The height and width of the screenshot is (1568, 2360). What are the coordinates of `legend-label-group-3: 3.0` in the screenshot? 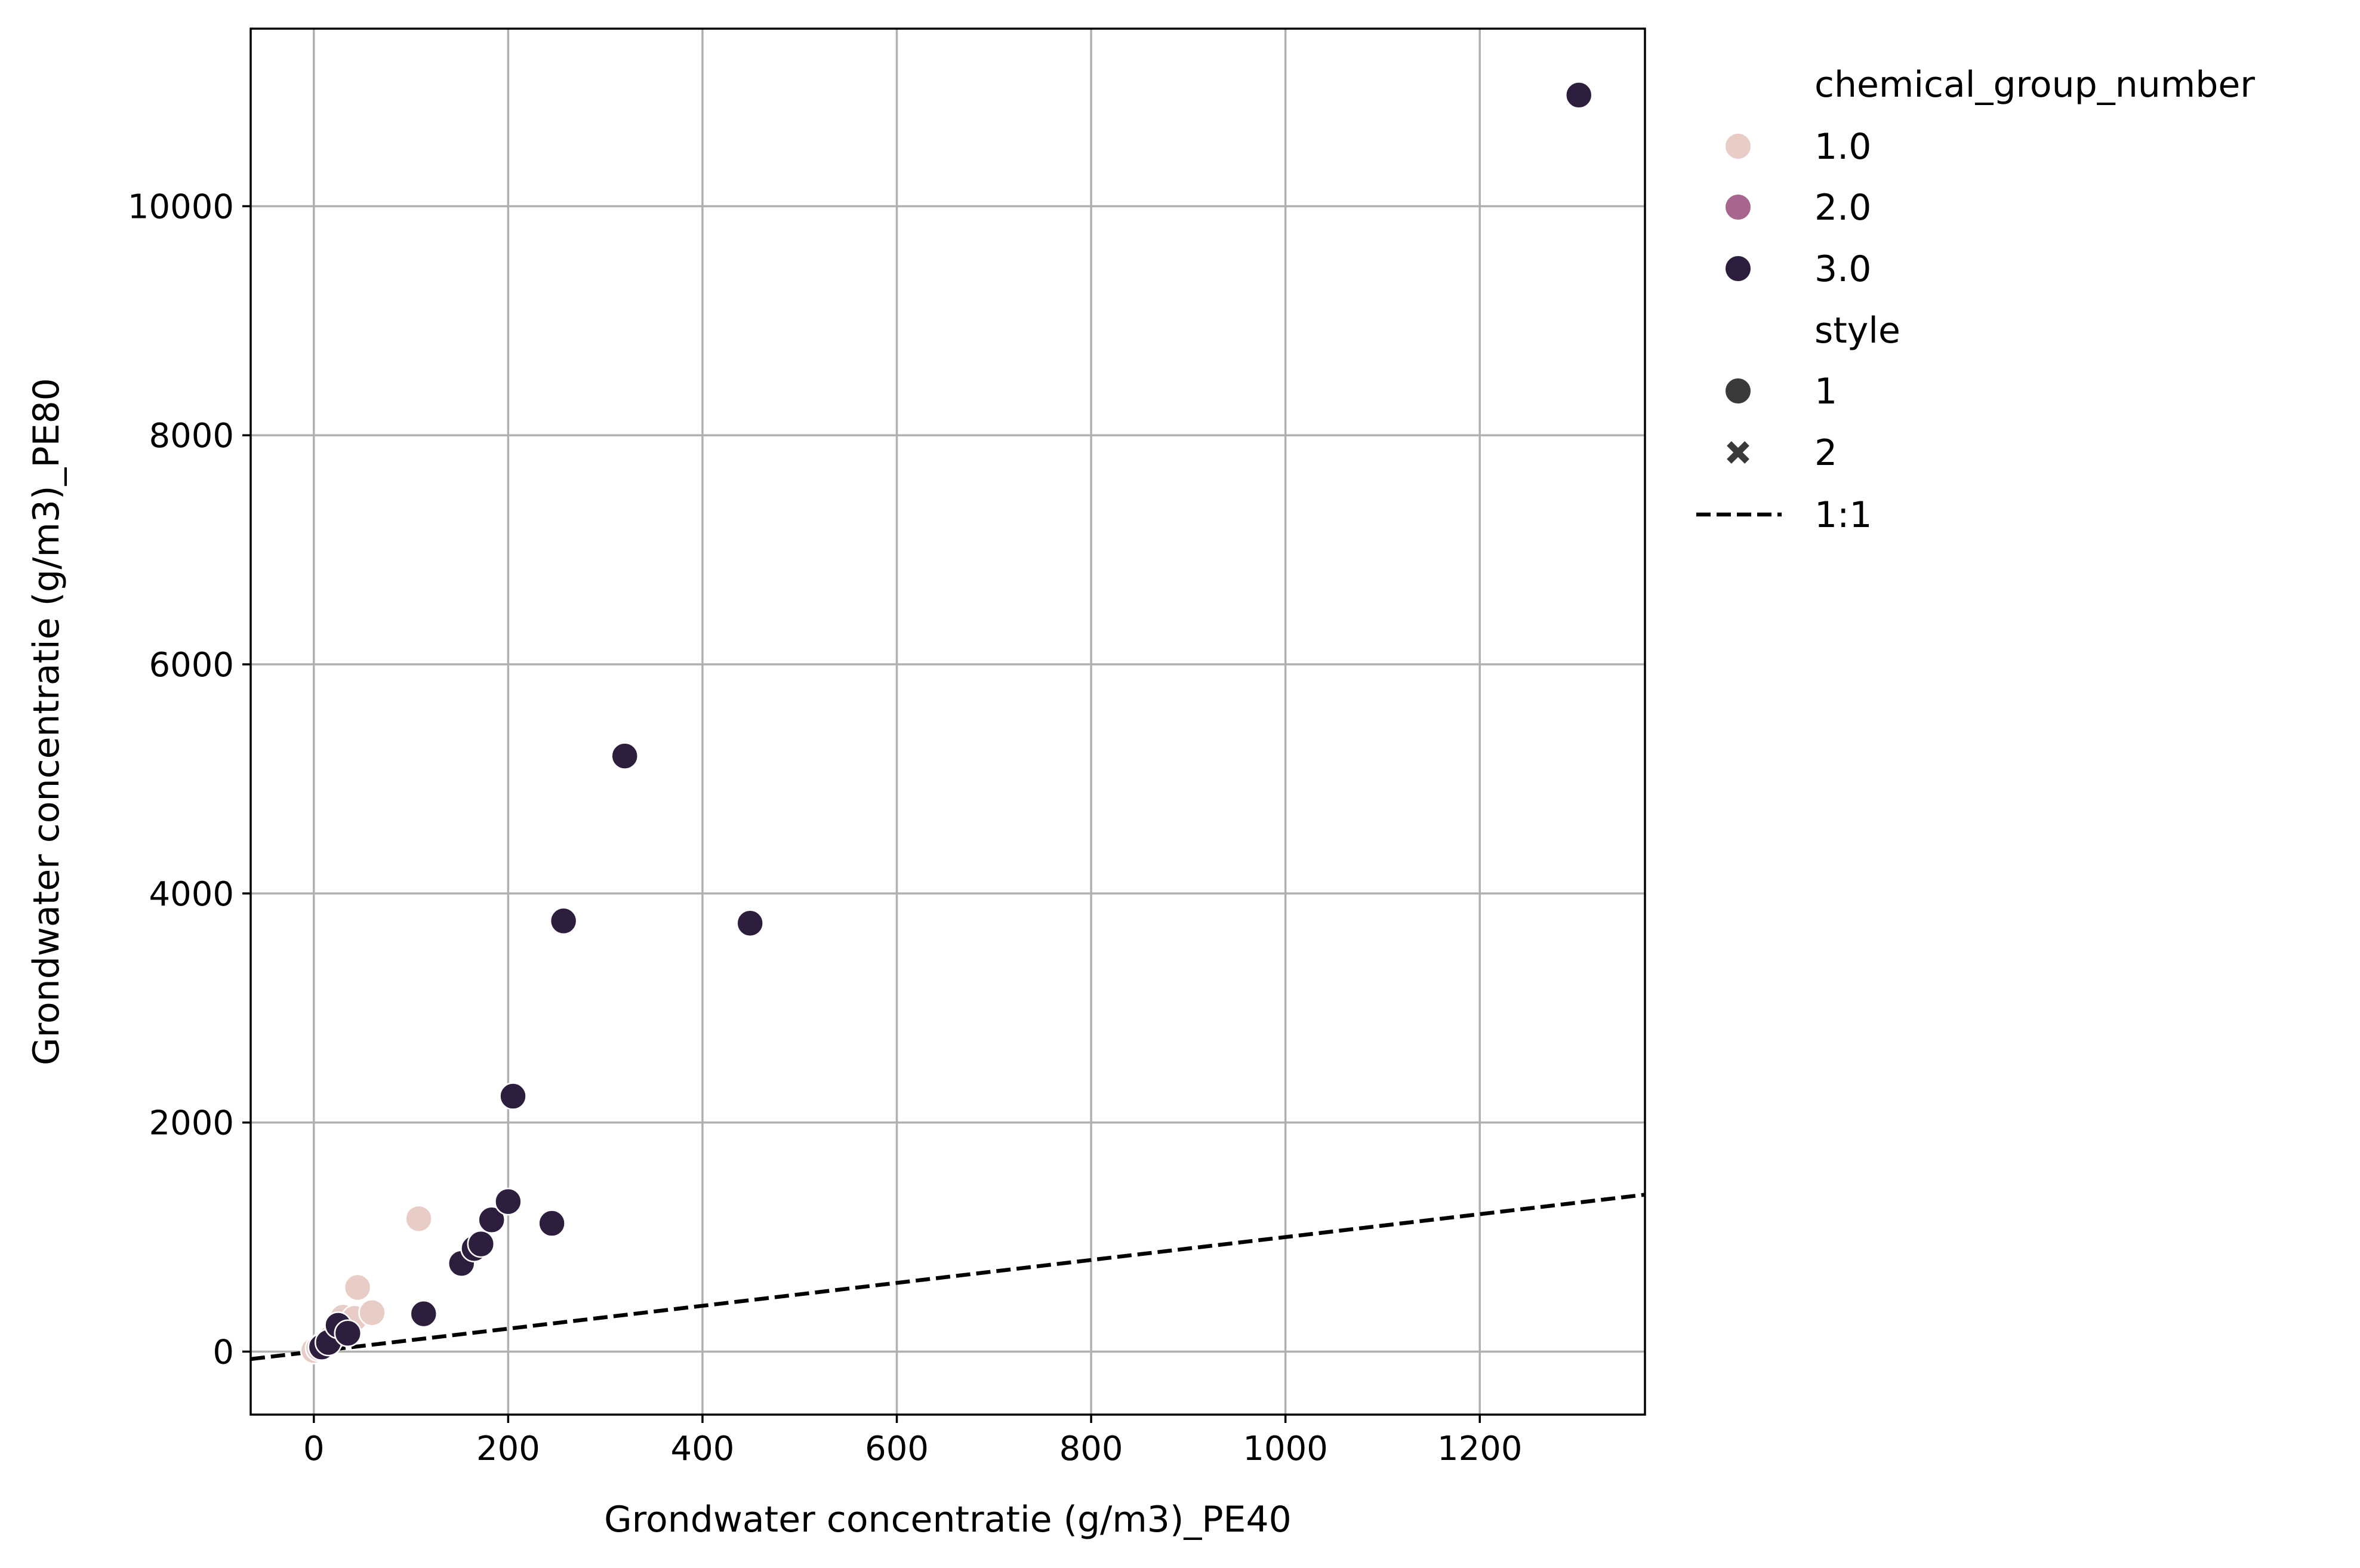 It's located at (1842, 269).